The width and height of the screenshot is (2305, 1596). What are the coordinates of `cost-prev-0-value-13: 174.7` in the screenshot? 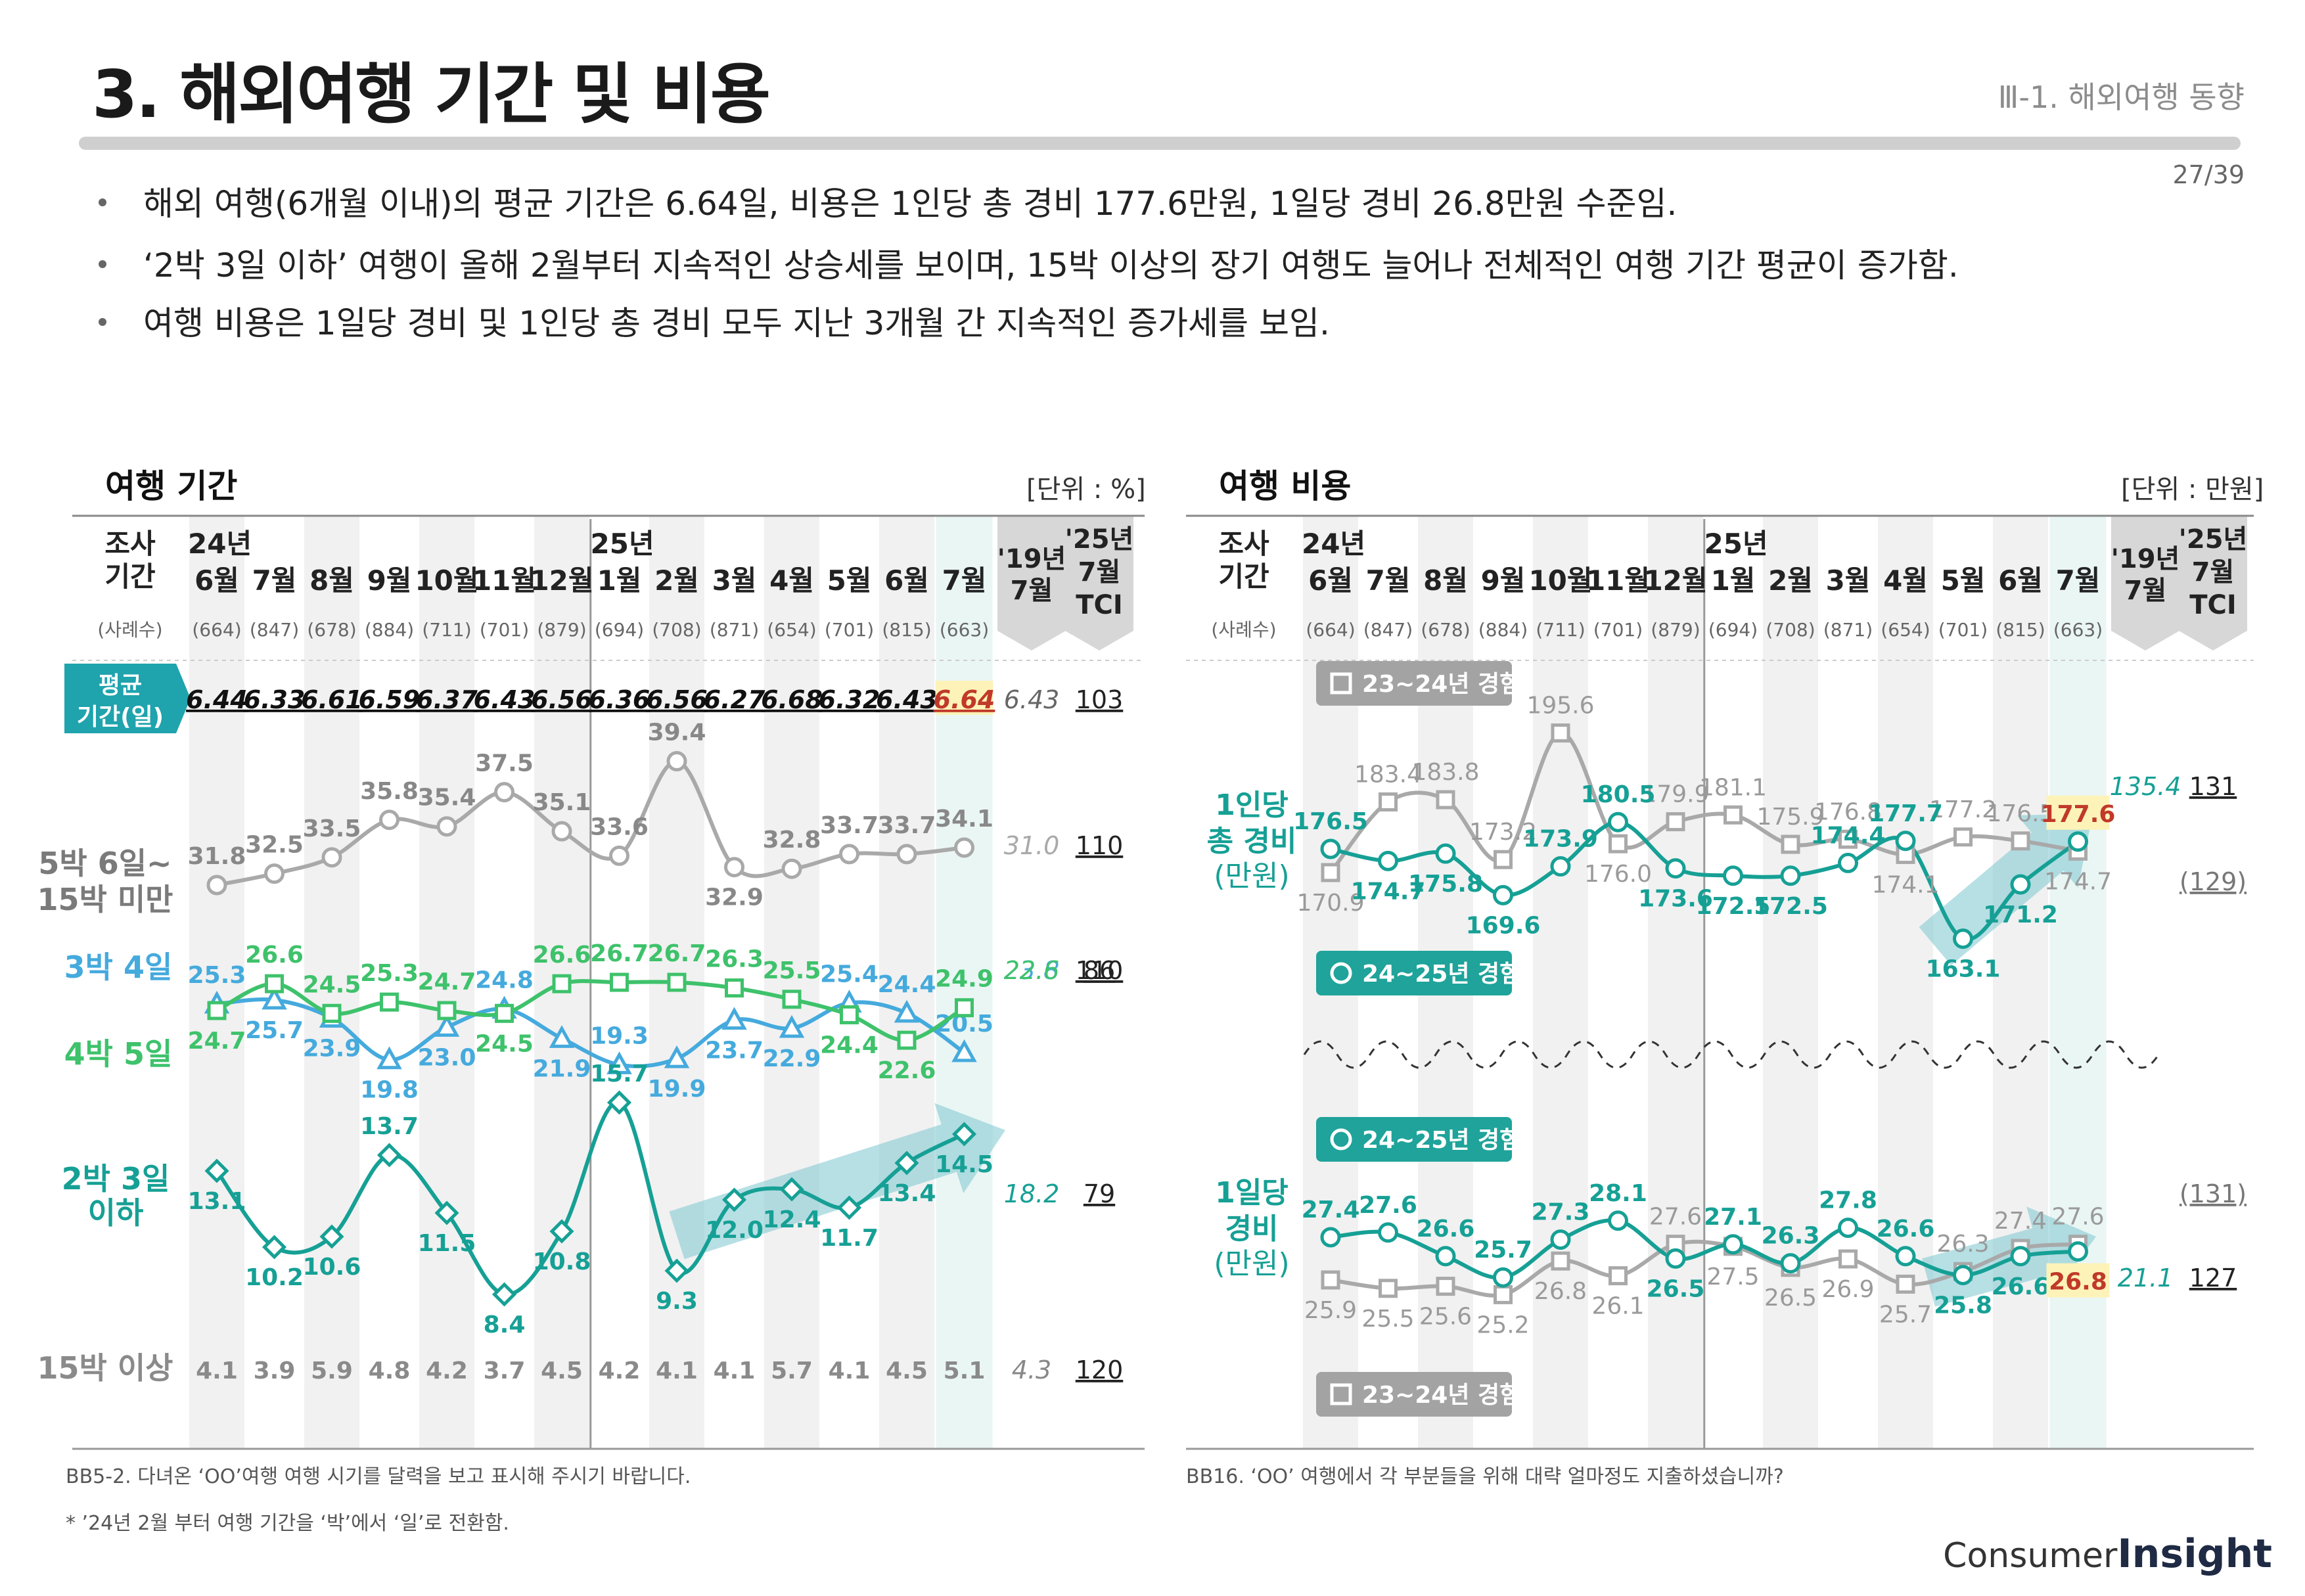 It's located at (2078, 881).